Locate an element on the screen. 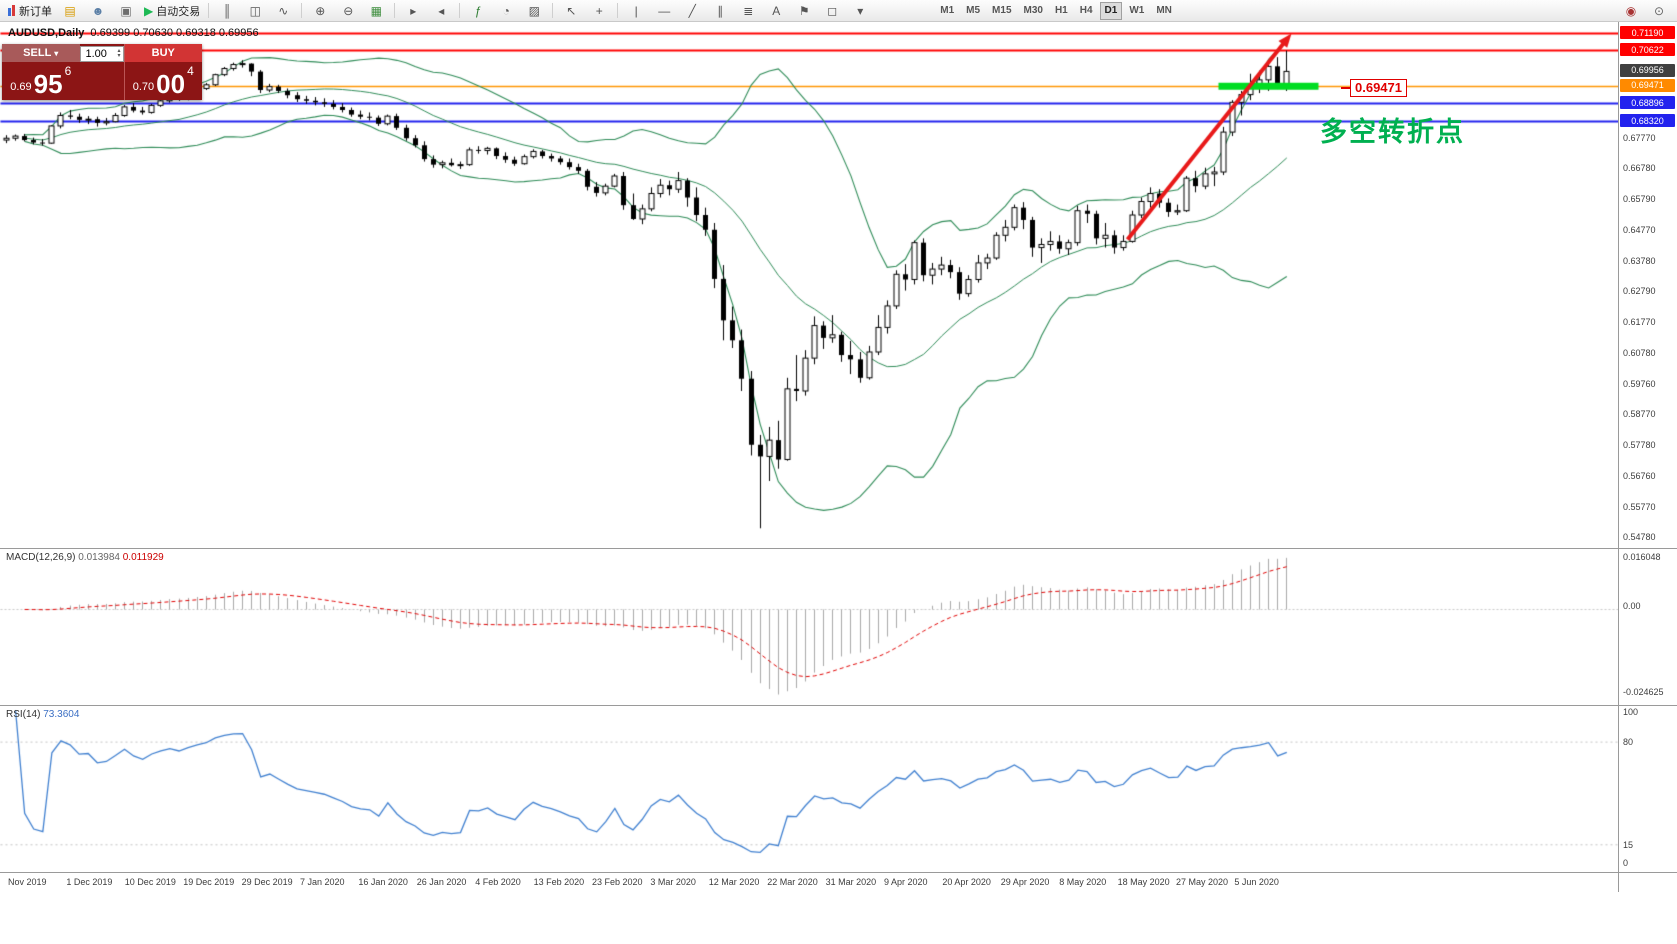  timeframe-h1: H1 is located at coordinates (1061, 10).